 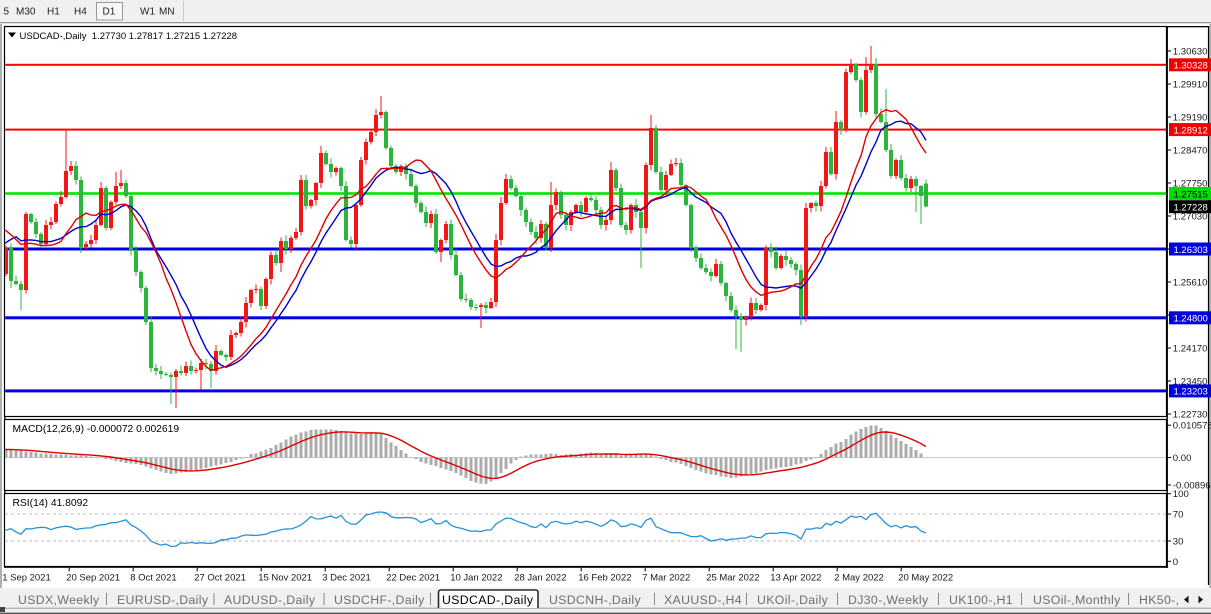 I want to click on svg-text: 1.22730, so click(x=1190, y=415).